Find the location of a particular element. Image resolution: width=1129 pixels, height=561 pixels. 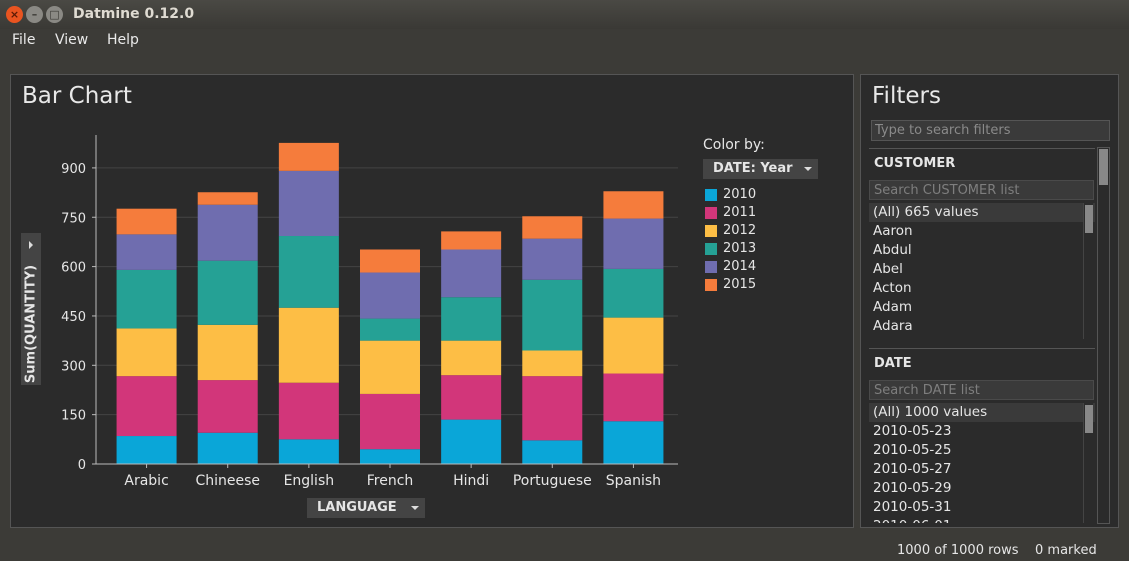

y-tick-label: 0 is located at coordinates (82, 465).